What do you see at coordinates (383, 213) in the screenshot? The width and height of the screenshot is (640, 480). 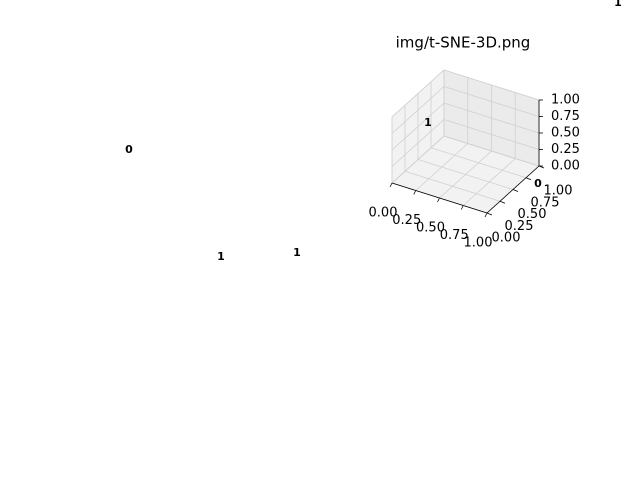 I see `x-tick-label: 0.00` at bounding box center [383, 213].